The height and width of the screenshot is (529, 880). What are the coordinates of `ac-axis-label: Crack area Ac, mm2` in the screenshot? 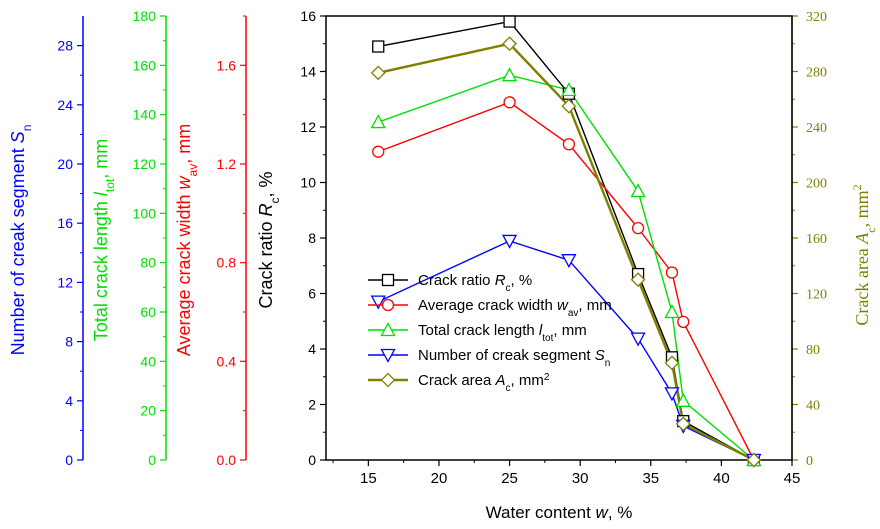 It's located at (864, 254).